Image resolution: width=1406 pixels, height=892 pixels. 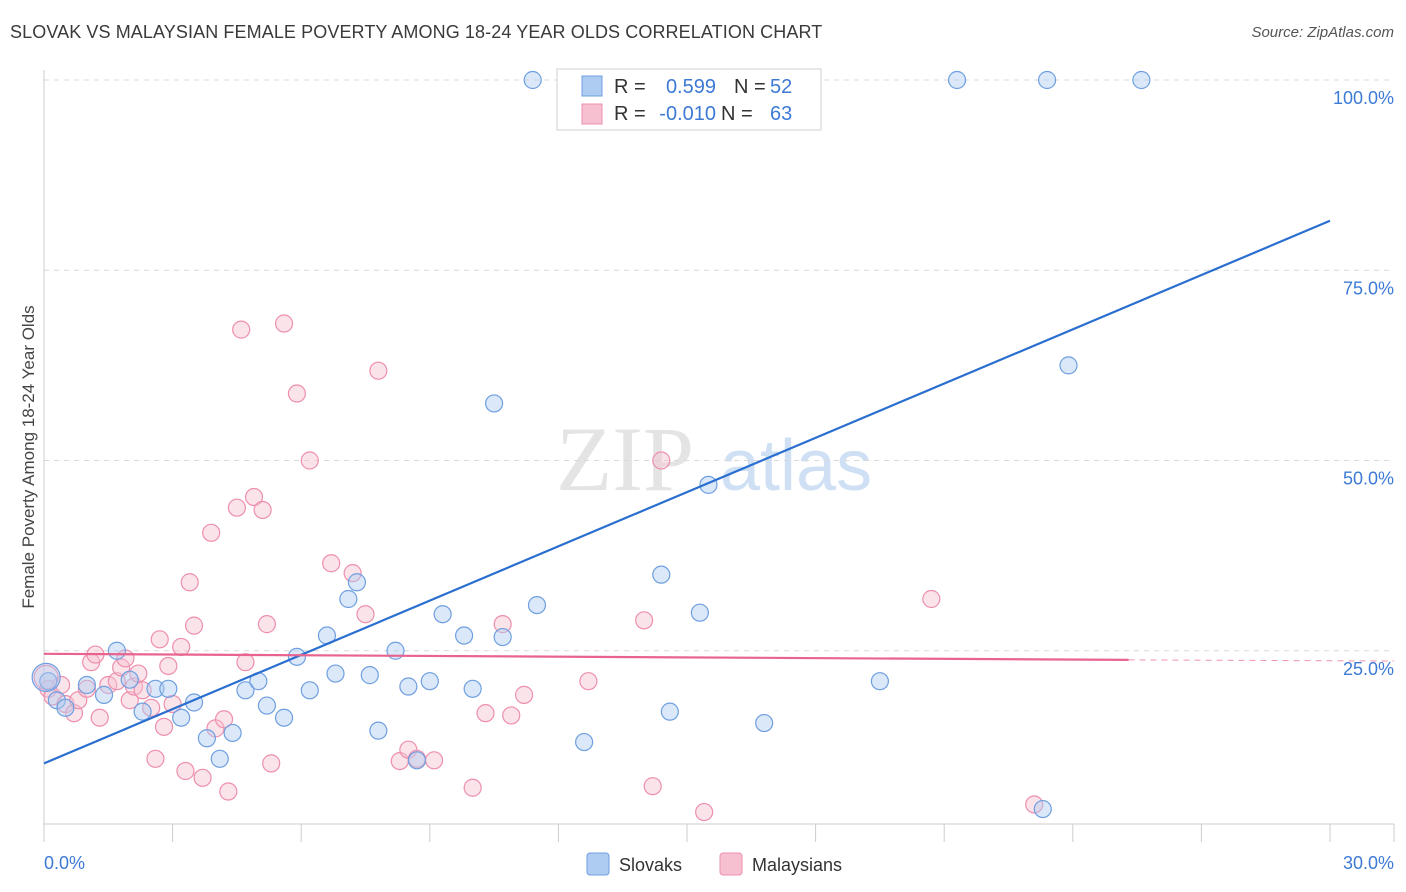 What do you see at coordinates (1322, 32) in the screenshot?
I see `source-credit: Source: ZipAtlas.com` at bounding box center [1322, 32].